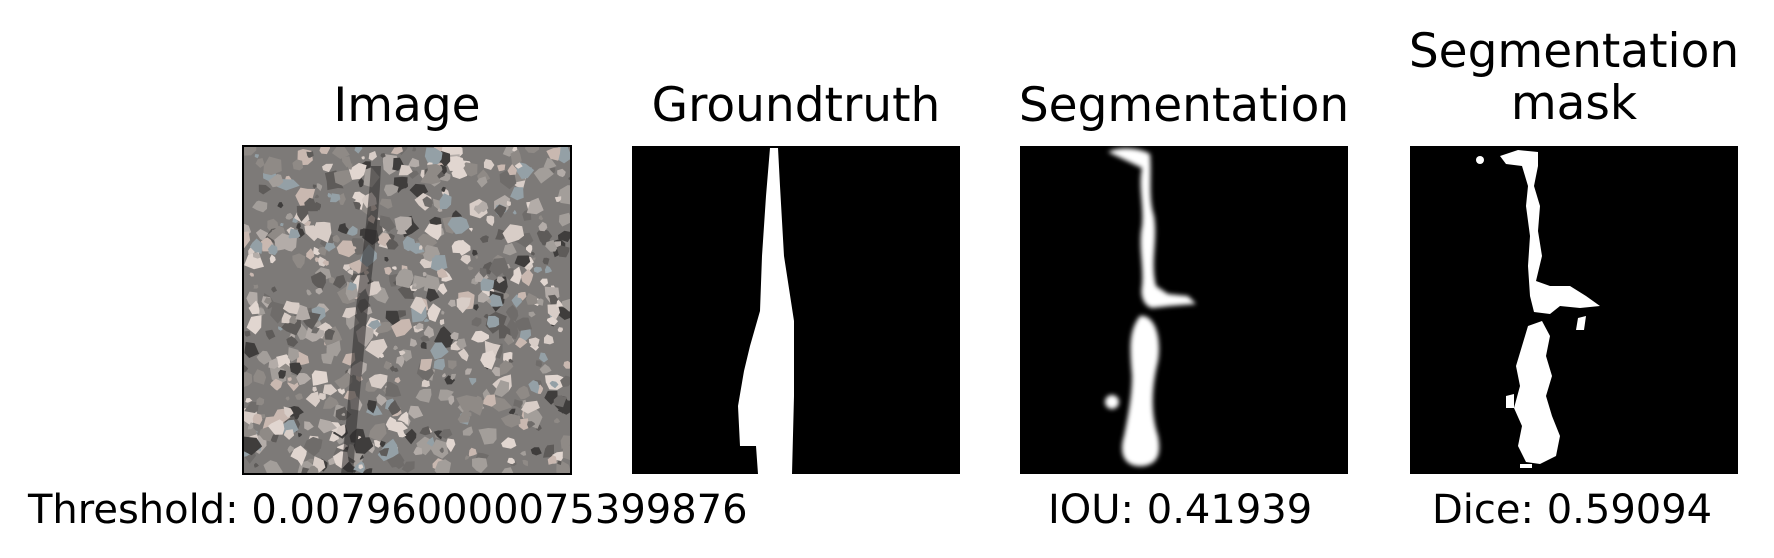 The width and height of the screenshot is (1774, 558). I want to click on title-groundtruth: Groundtruth, so click(796, 105).